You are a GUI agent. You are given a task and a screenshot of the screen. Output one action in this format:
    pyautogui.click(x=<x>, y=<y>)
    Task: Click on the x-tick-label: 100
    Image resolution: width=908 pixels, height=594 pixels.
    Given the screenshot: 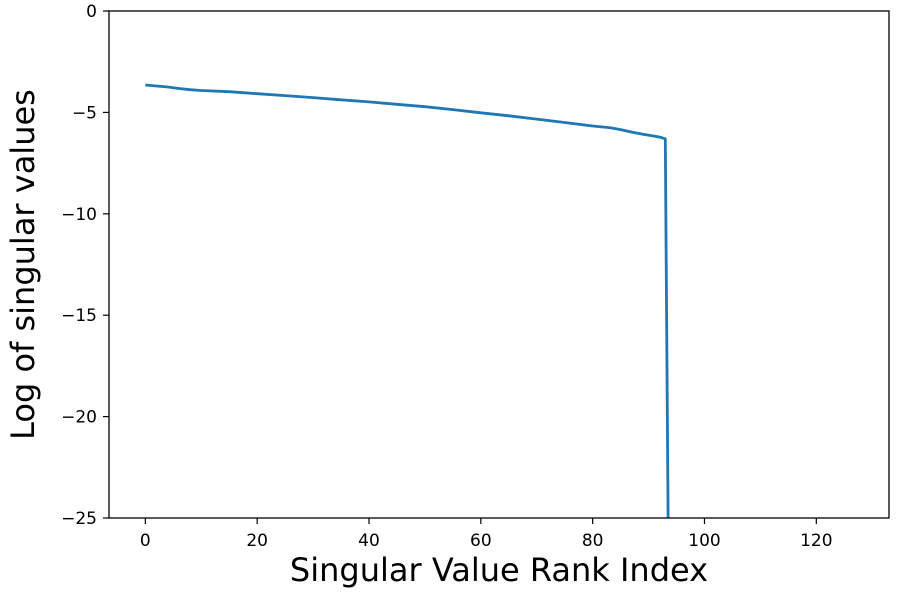 What is the action you would take?
    pyautogui.click(x=704, y=541)
    